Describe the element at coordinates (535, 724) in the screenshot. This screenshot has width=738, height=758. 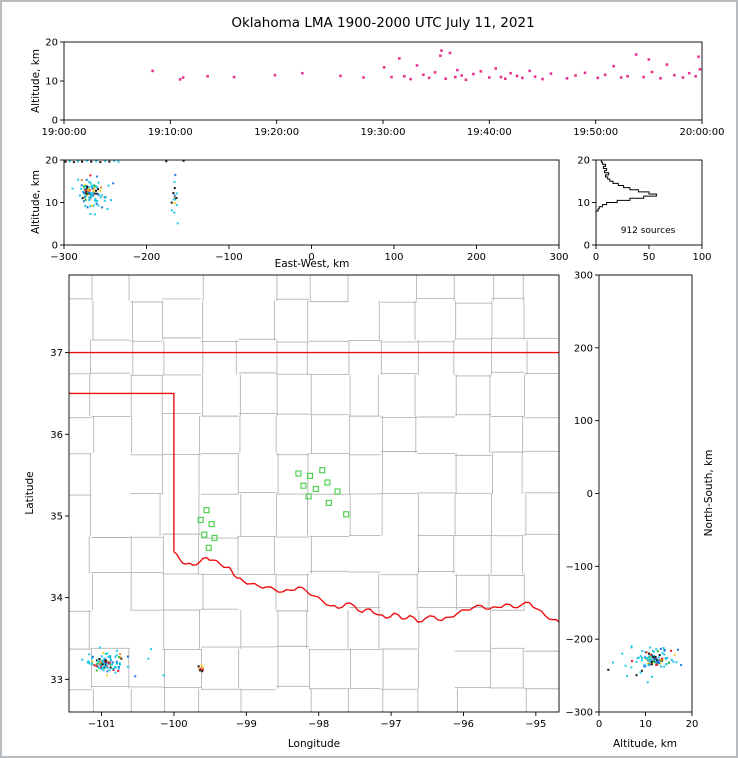
I see `svg-text: −95` at that location.